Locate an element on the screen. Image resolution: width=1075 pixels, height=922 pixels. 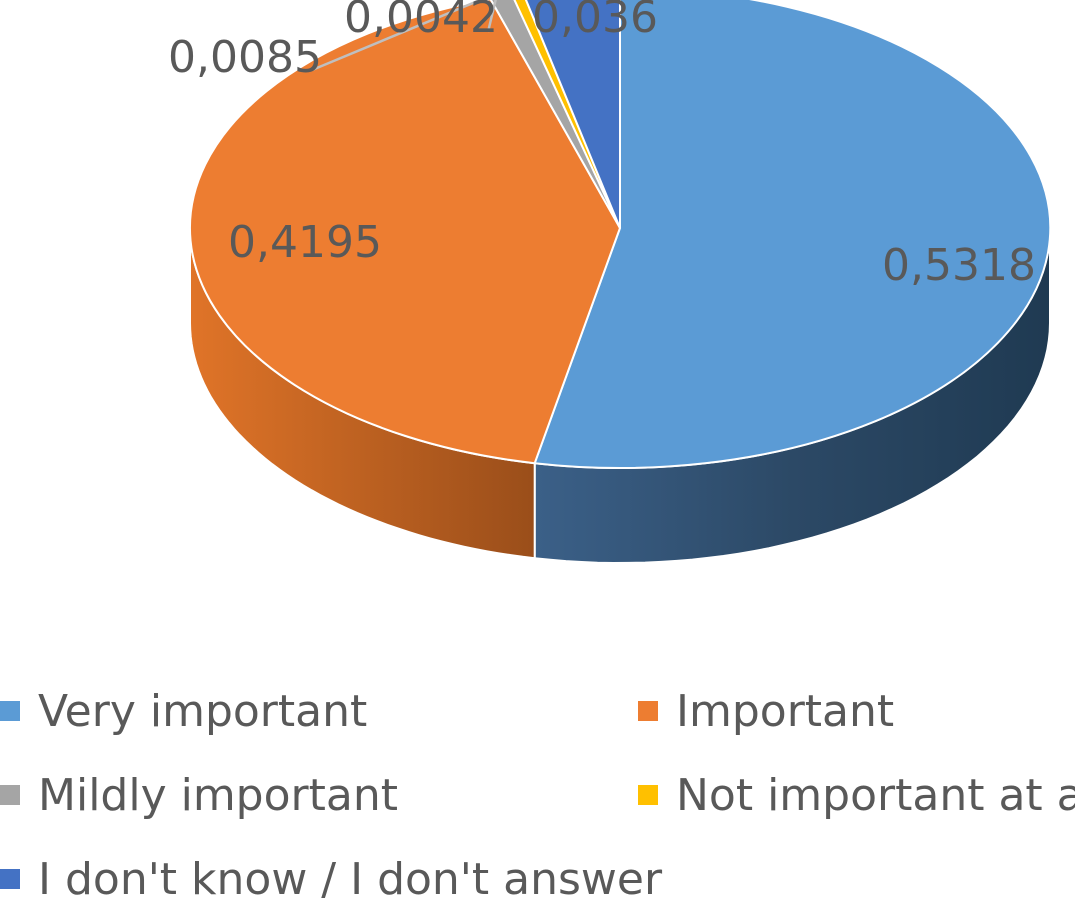
data-label-very-important: 0,5318 is located at coordinates (959, 265).